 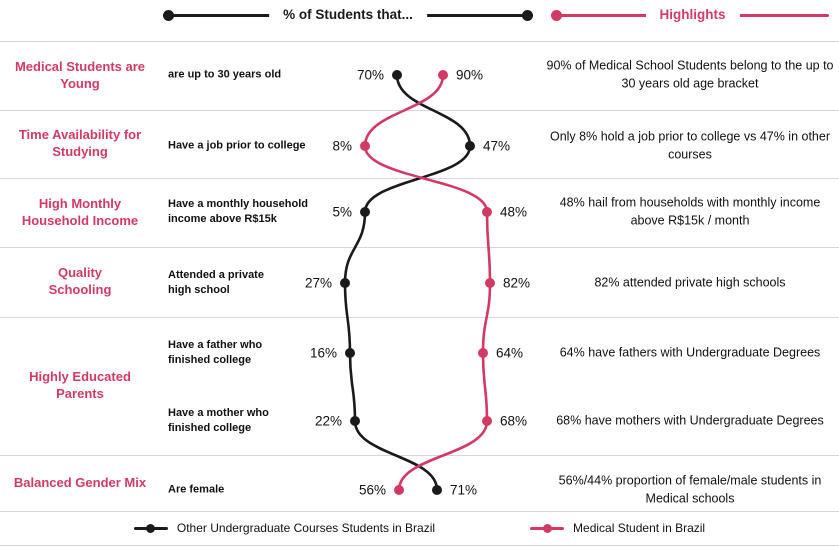 I want to click on category-label: High Monthly Household Income, so click(x=80, y=211).